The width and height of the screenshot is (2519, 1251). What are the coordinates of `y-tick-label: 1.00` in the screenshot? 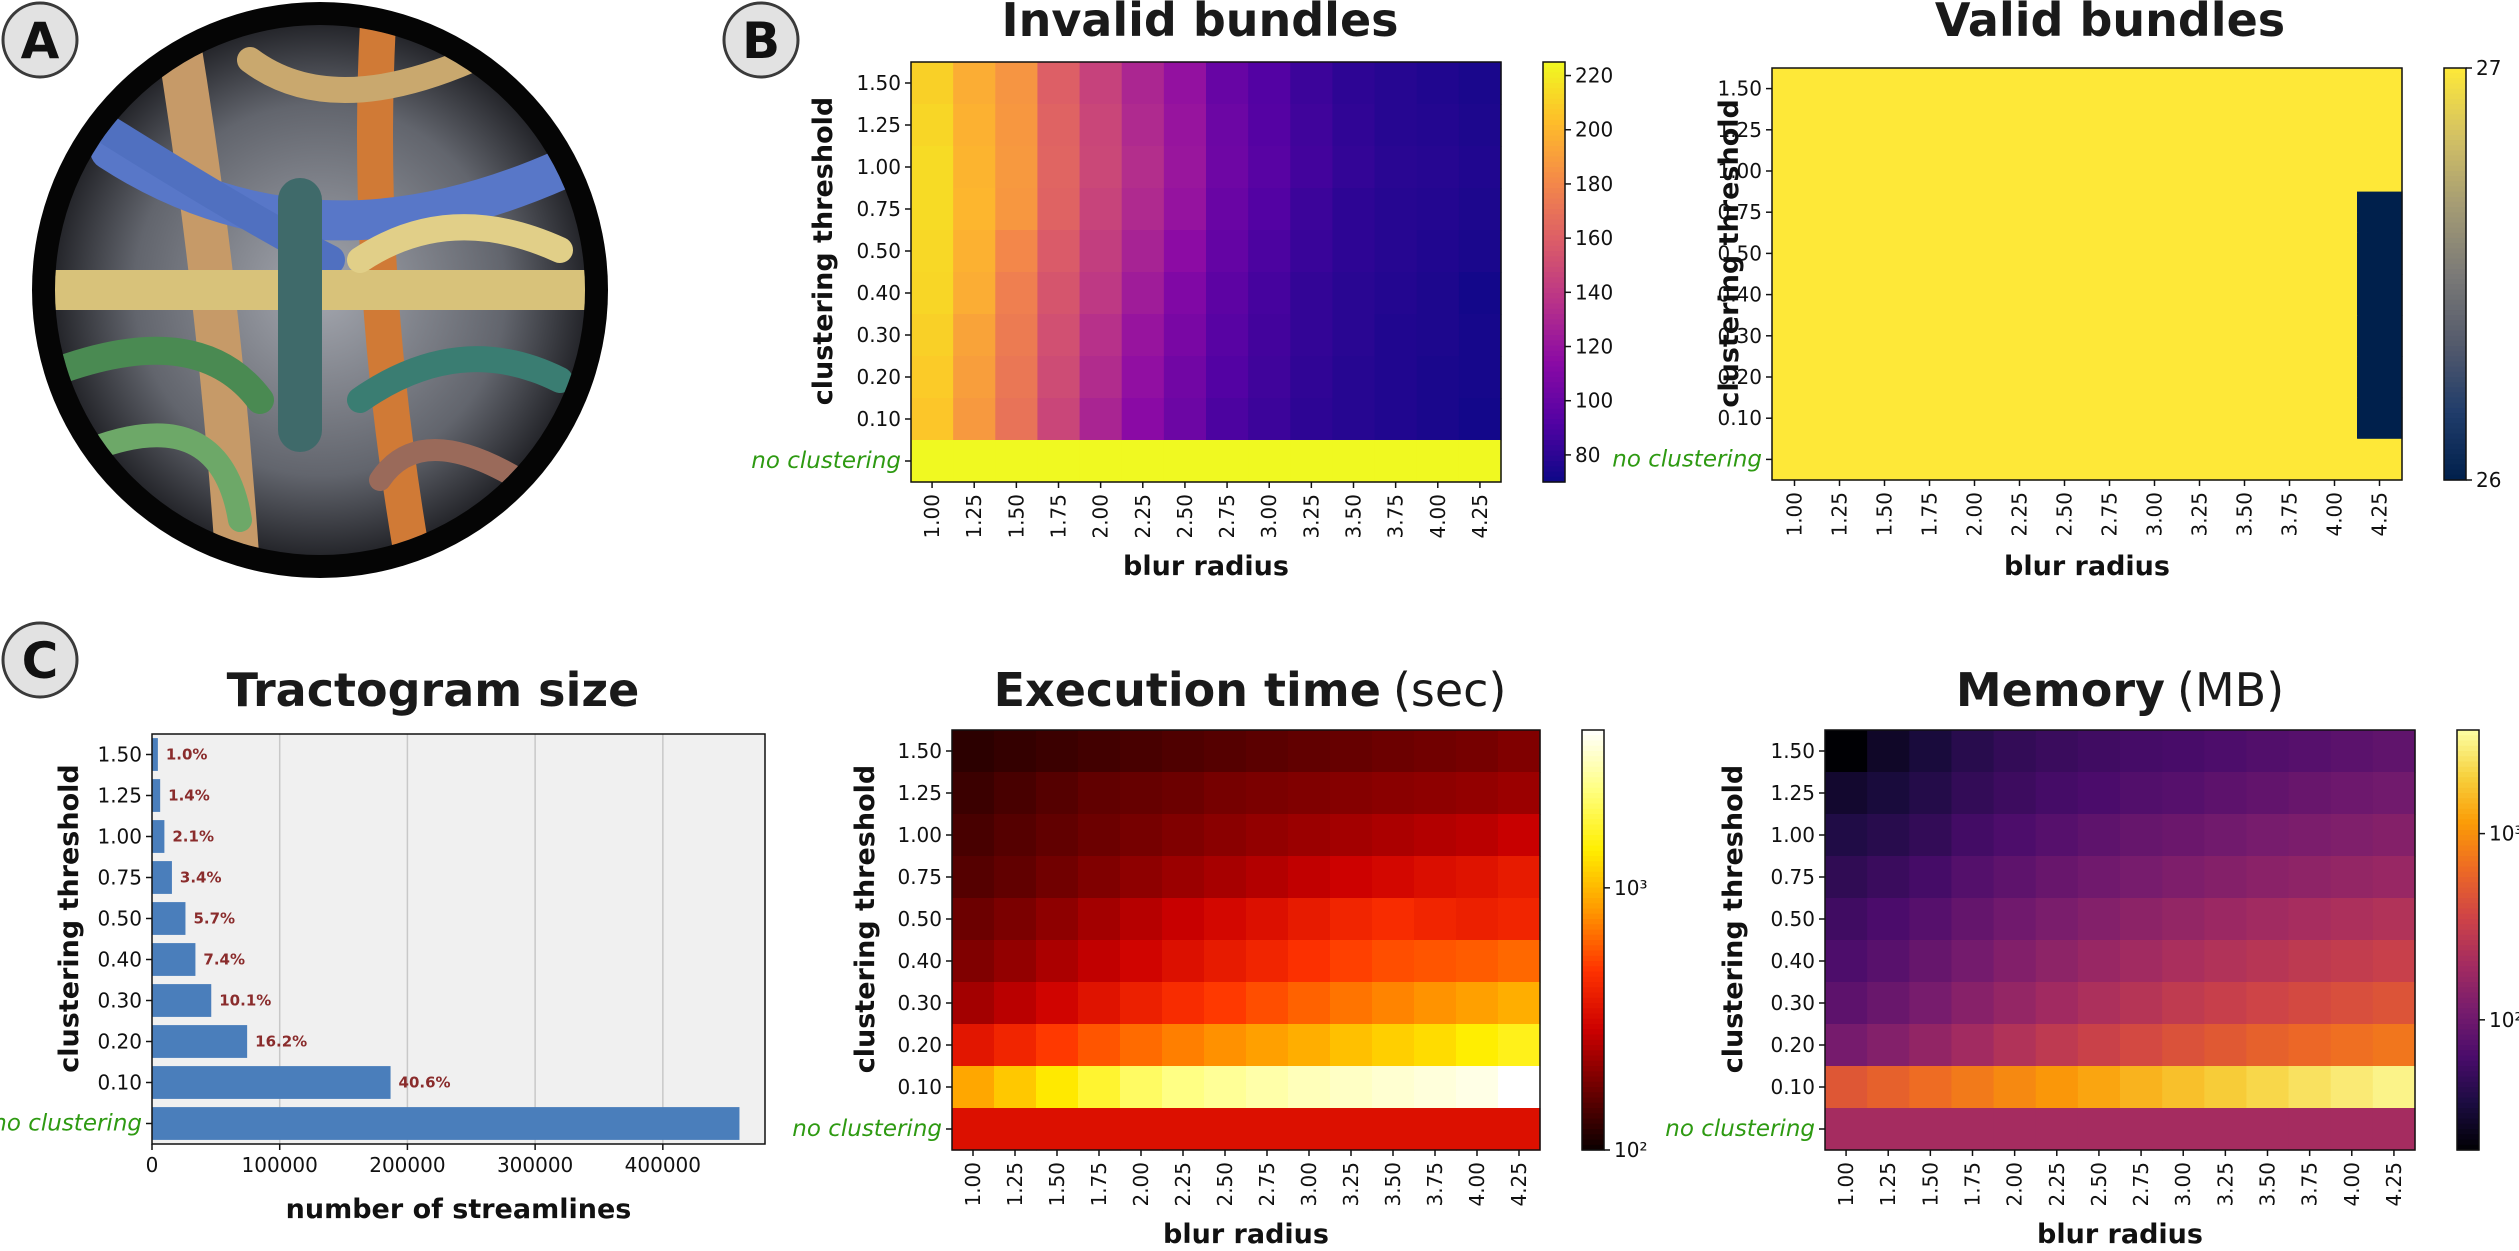 It's located at (119, 837).